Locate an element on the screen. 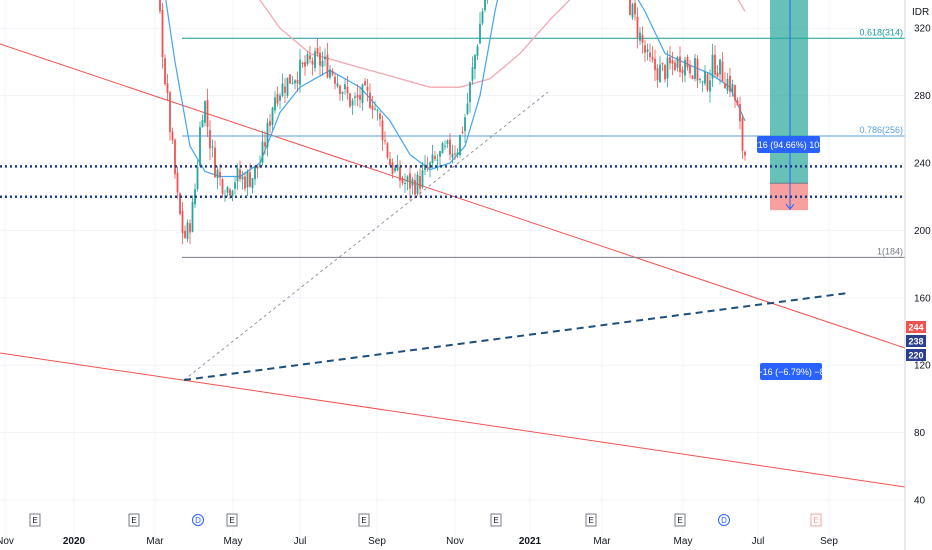 The height and width of the screenshot is (550, 932). time-axis: Nov 2020 Mar May Jul Sep Nov 2021 Mar May Jul Sep is located at coordinates (419, 541).